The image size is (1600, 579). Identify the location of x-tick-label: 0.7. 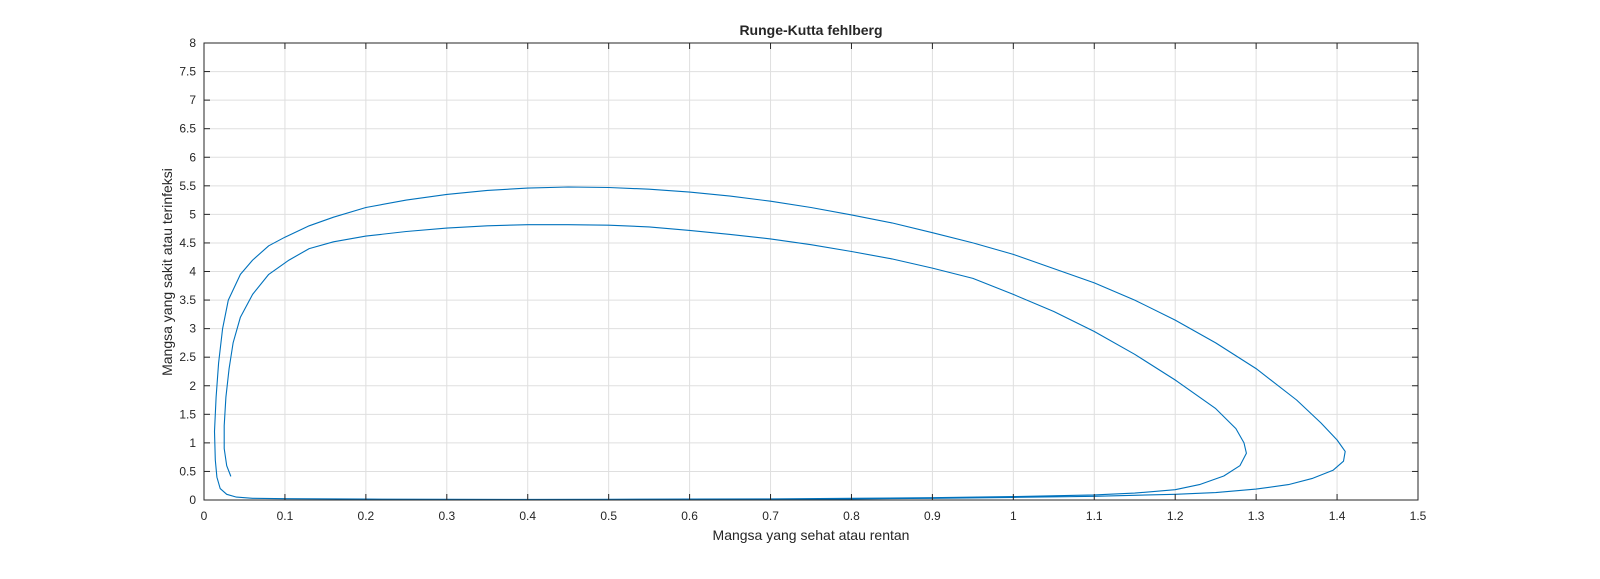
(770, 516).